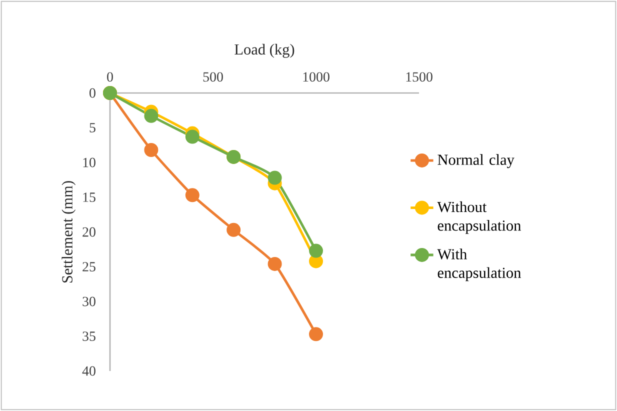 The width and height of the screenshot is (617, 411). I want to click on y-tick-label: 15, so click(89, 197).